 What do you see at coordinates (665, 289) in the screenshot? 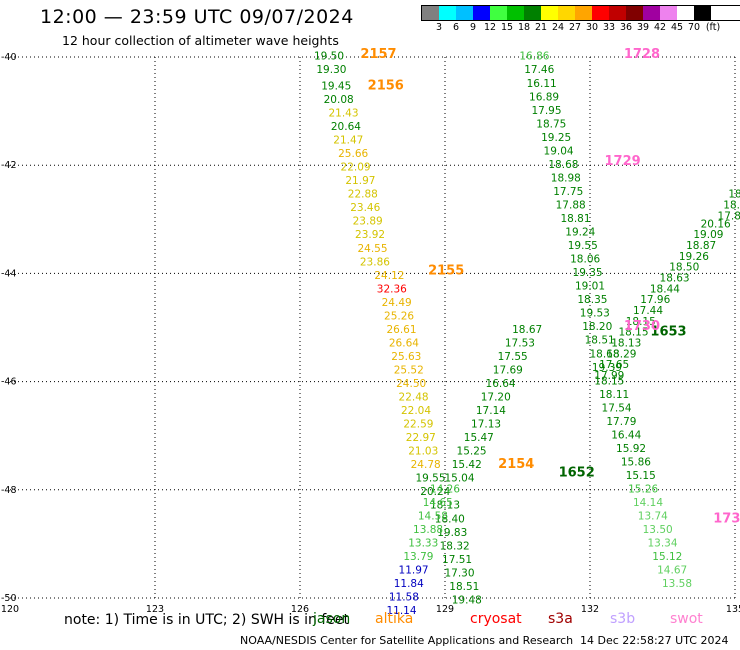
I see `wave-height-value: 18.44` at bounding box center [665, 289].